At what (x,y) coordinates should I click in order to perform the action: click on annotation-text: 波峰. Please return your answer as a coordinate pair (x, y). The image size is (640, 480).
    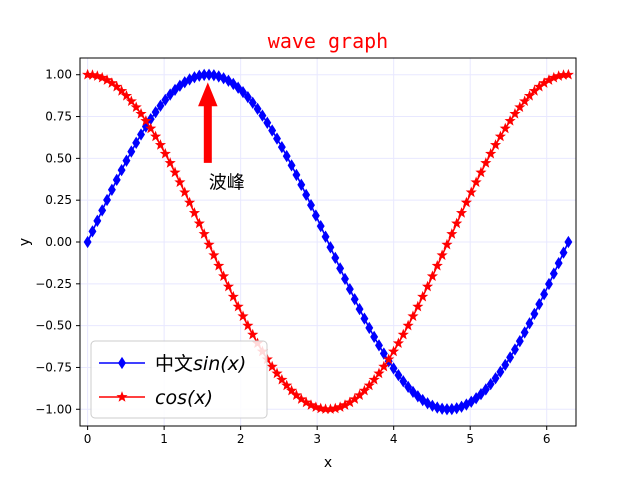
    Looking at the image, I should click on (227, 182).